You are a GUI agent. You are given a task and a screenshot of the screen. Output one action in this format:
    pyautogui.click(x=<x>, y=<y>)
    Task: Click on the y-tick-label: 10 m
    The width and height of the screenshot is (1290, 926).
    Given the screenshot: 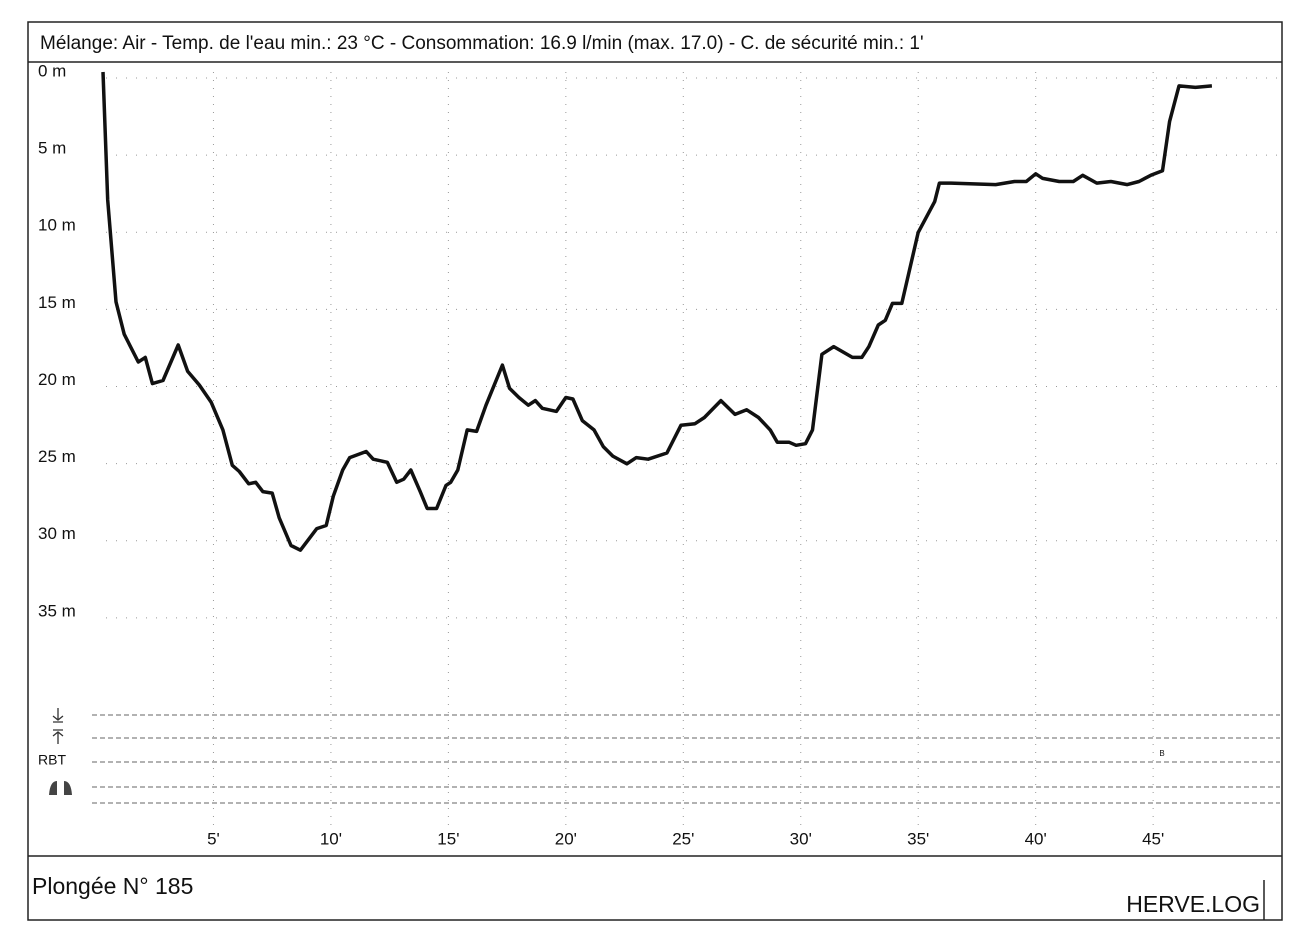 What is the action you would take?
    pyautogui.click(x=57, y=225)
    